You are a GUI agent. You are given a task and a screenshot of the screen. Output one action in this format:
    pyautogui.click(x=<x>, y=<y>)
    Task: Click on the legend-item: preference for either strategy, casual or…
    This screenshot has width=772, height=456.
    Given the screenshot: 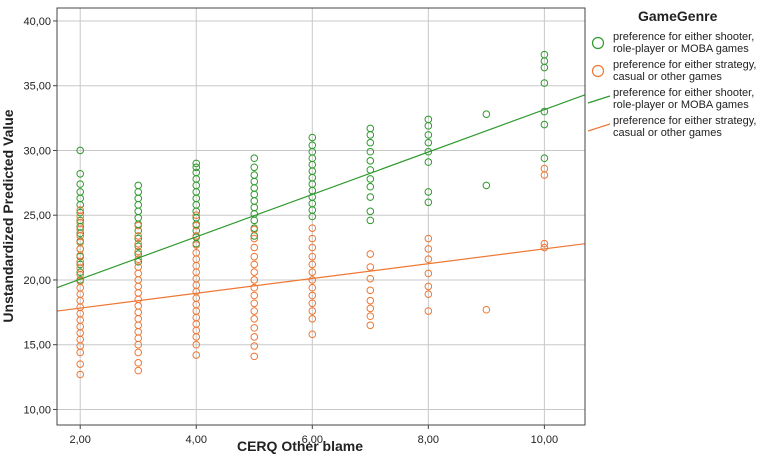 What is the action you would take?
    pyautogui.click(x=673, y=71)
    